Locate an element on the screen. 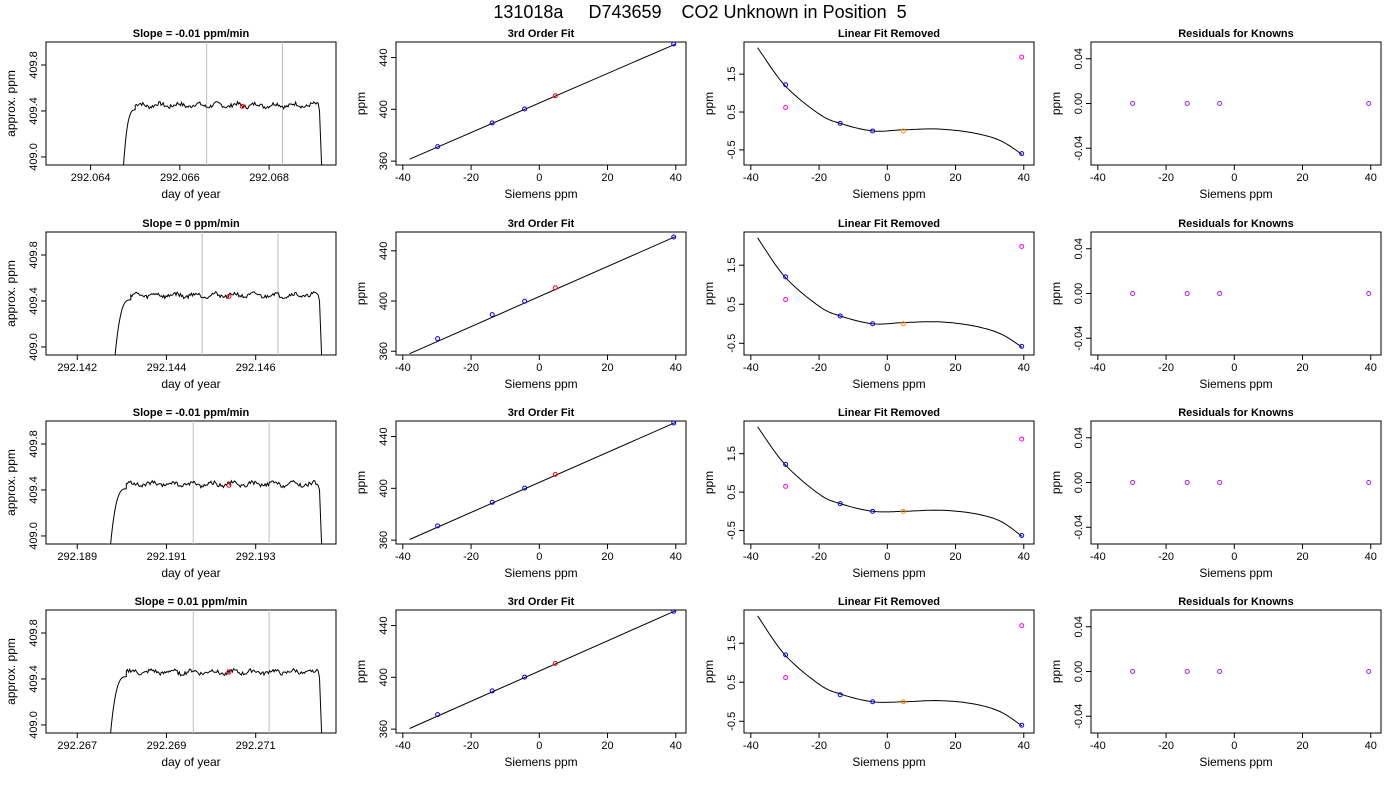  y-tick-label: 400 is located at coordinates (384, 677).